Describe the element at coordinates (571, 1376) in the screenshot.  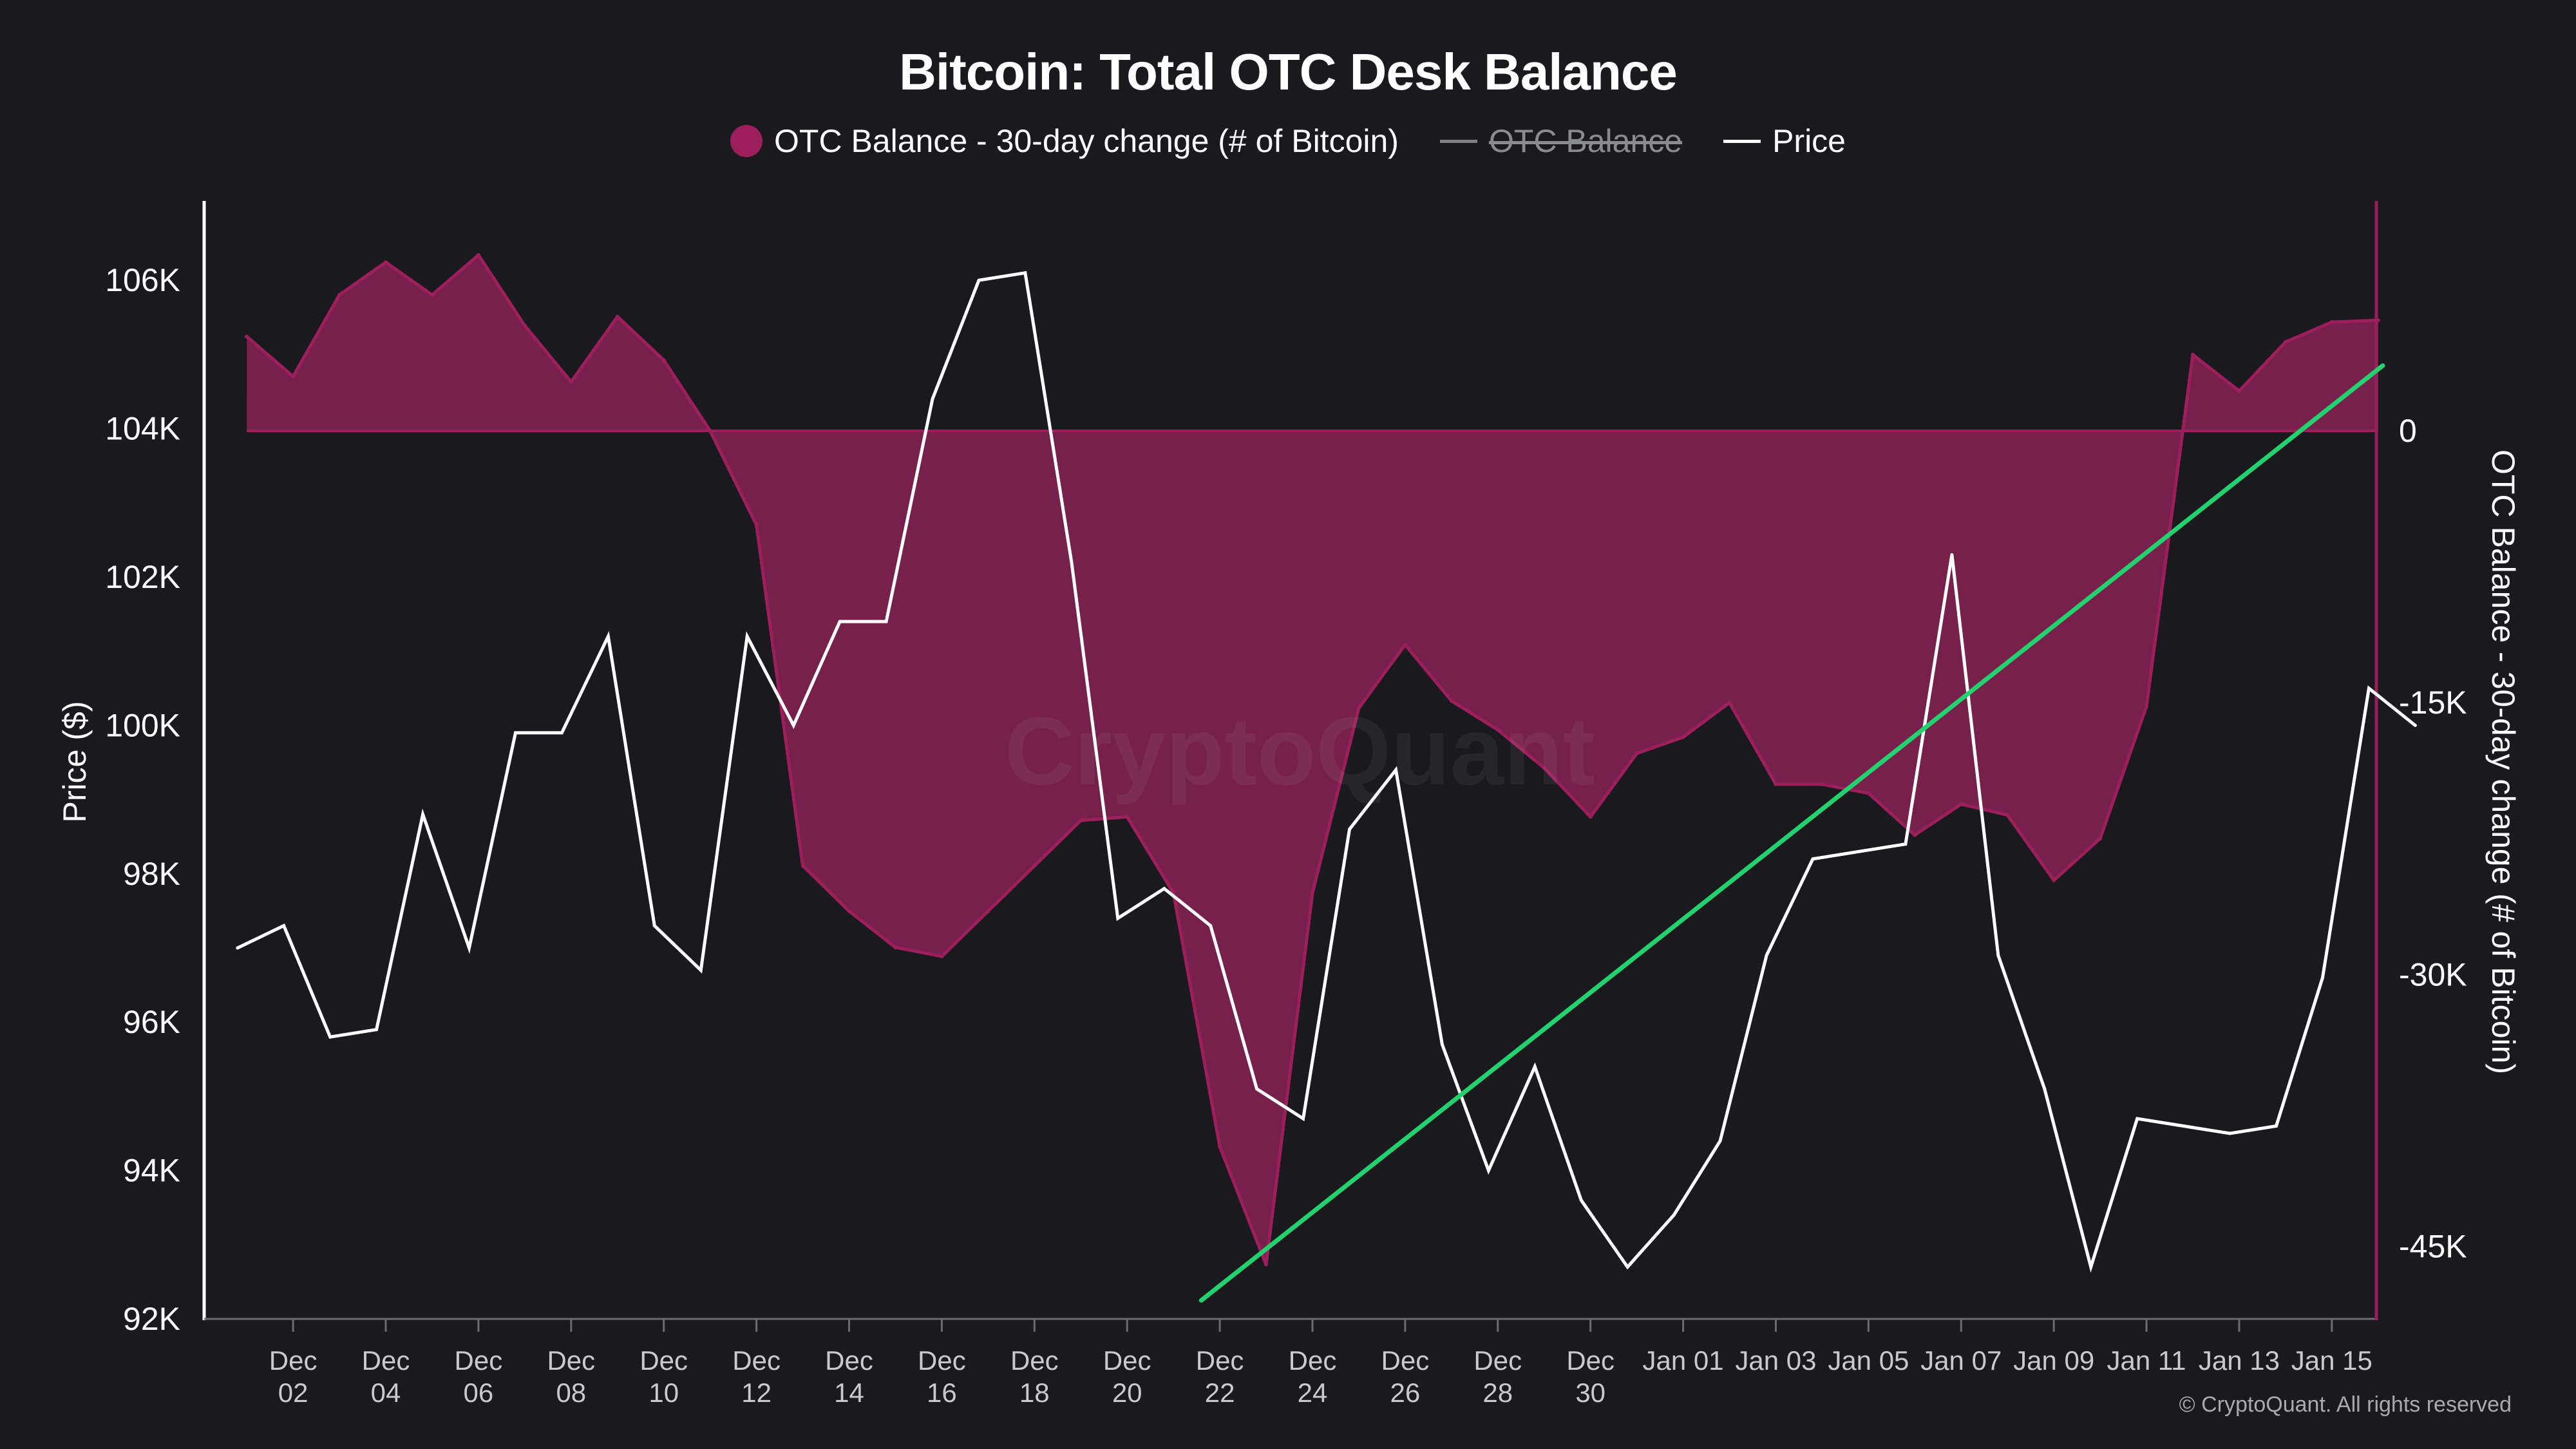
I see `x-tick-label-3: Dec 08` at that location.